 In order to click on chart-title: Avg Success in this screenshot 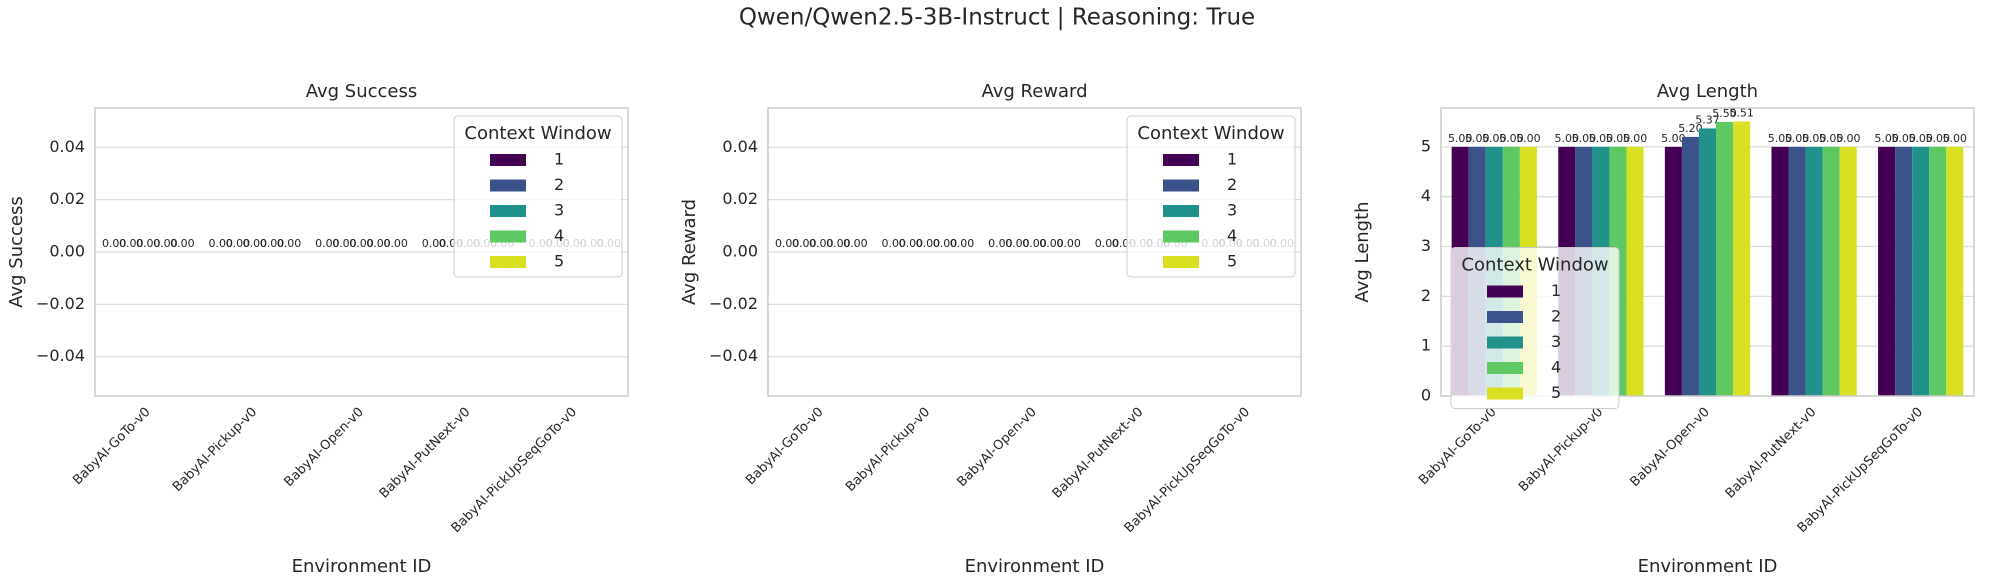, I will do `click(362, 91)`.